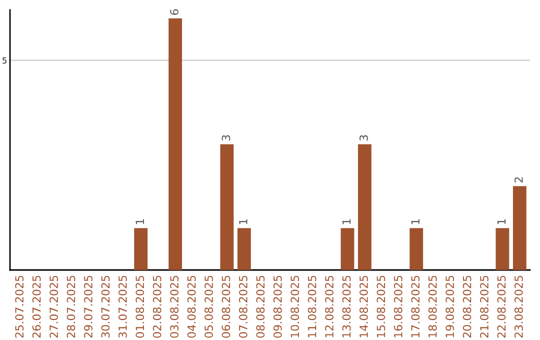  Describe the element at coordinates (36, 307) in the screenshot. I see `x-tick-label: 26.07.2025` at that location.